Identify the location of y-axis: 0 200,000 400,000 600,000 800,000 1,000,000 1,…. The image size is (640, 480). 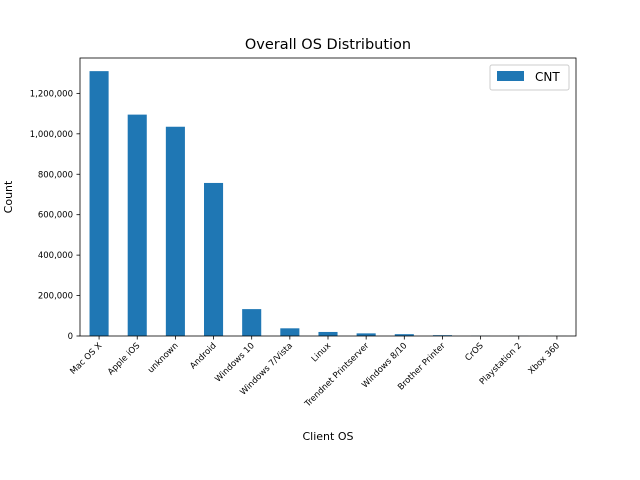
(55, 215).